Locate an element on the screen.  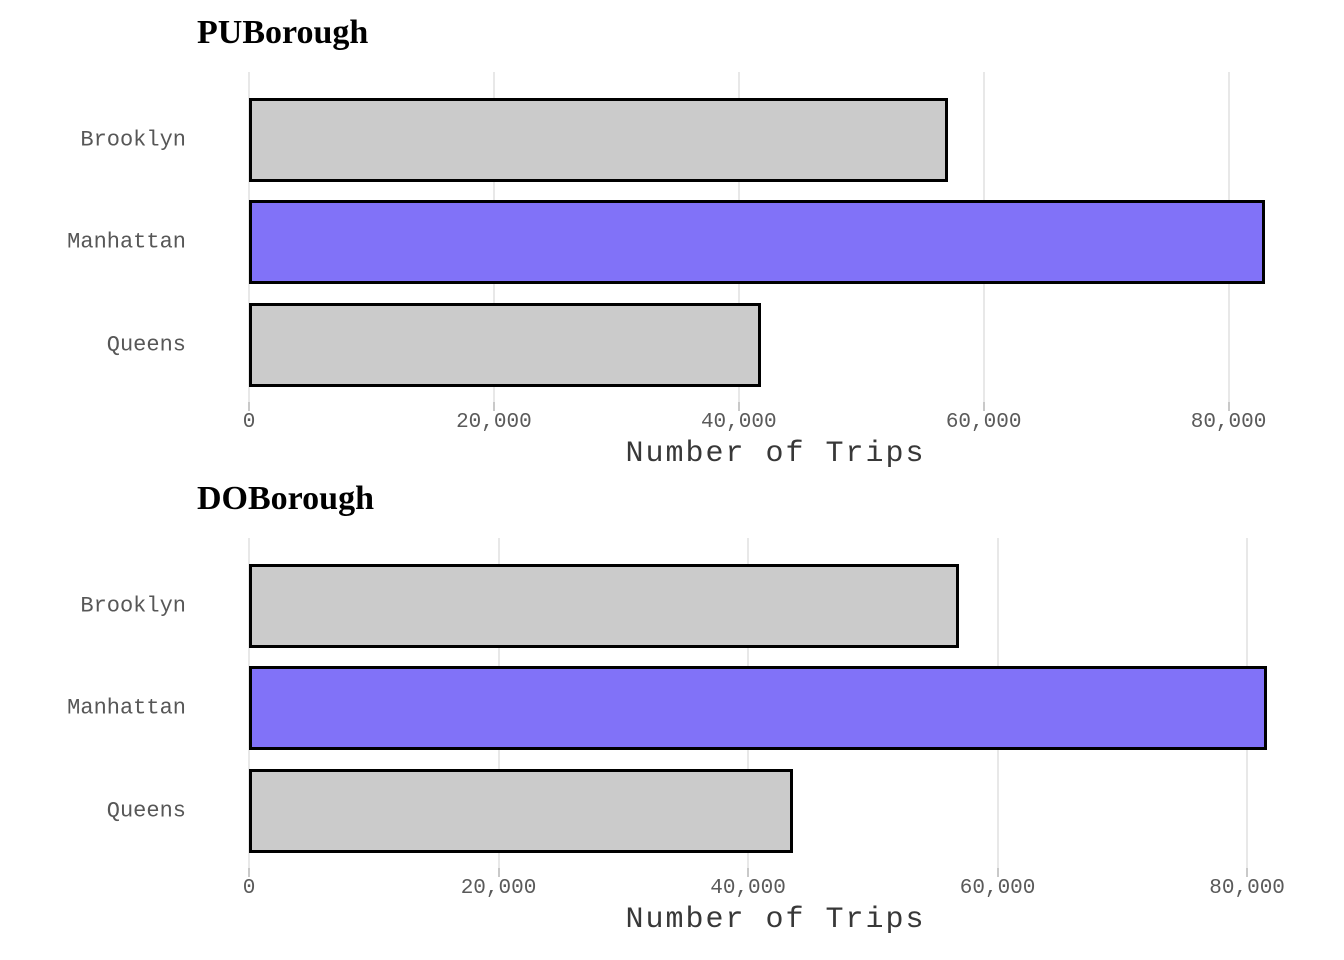
chart-title: PUBorough is located at coordinates (283, 32).